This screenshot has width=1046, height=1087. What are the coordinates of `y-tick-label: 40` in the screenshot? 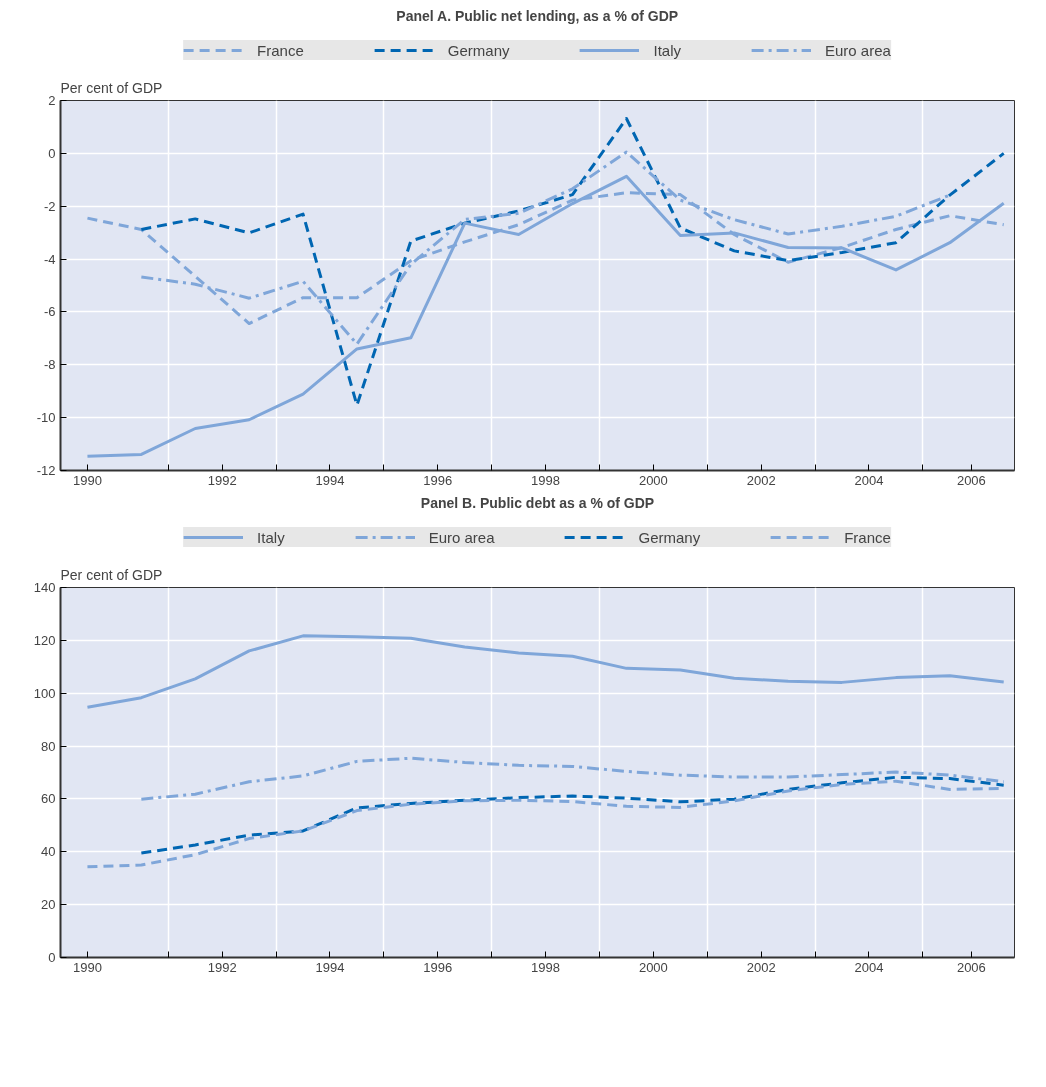 It's located at (48, 852).